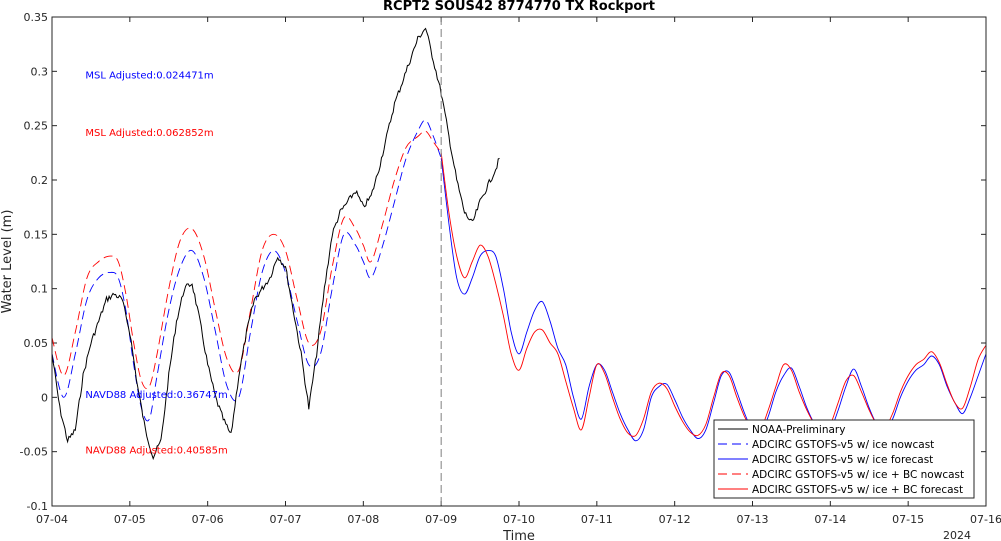 Image resolution: width=1001 pixels, height=541 pixels. I want to click on y-tick-label: 0.2, so click(40, 180).